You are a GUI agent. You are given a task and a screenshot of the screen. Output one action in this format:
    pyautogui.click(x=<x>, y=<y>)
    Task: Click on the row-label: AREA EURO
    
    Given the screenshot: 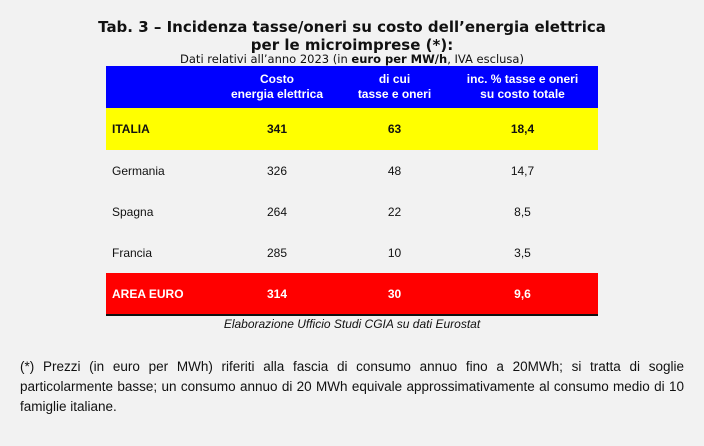 What is the action you would take?
    pyautogui.click(x=148, y=293)
    